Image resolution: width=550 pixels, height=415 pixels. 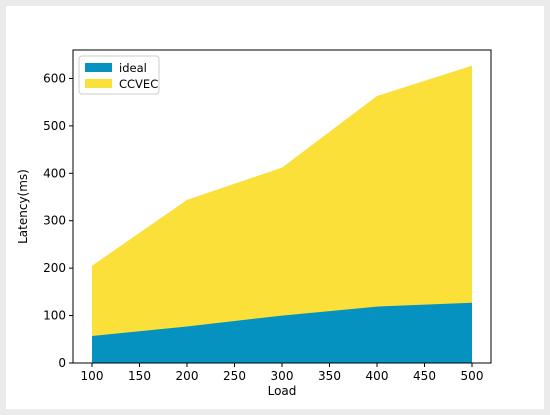 I want to click on x-tick-label: 200, so click(x=187, y=376).